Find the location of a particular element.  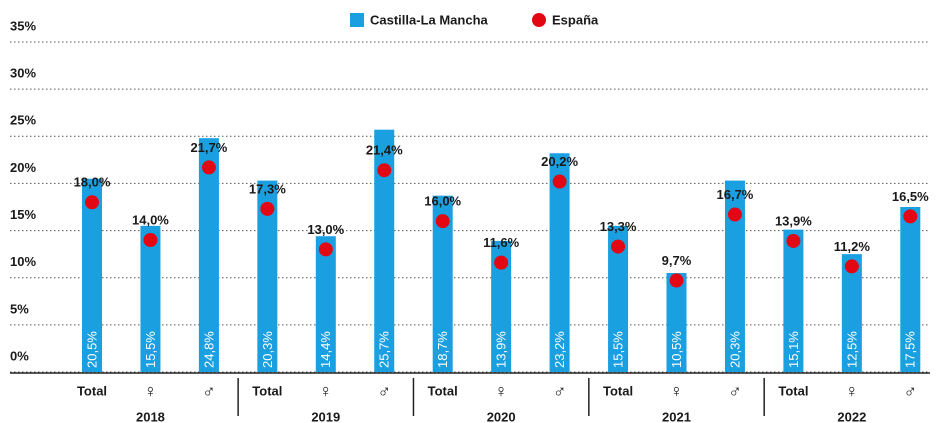

dot-value-label: 11,2% is located at coordinates (852, 246).